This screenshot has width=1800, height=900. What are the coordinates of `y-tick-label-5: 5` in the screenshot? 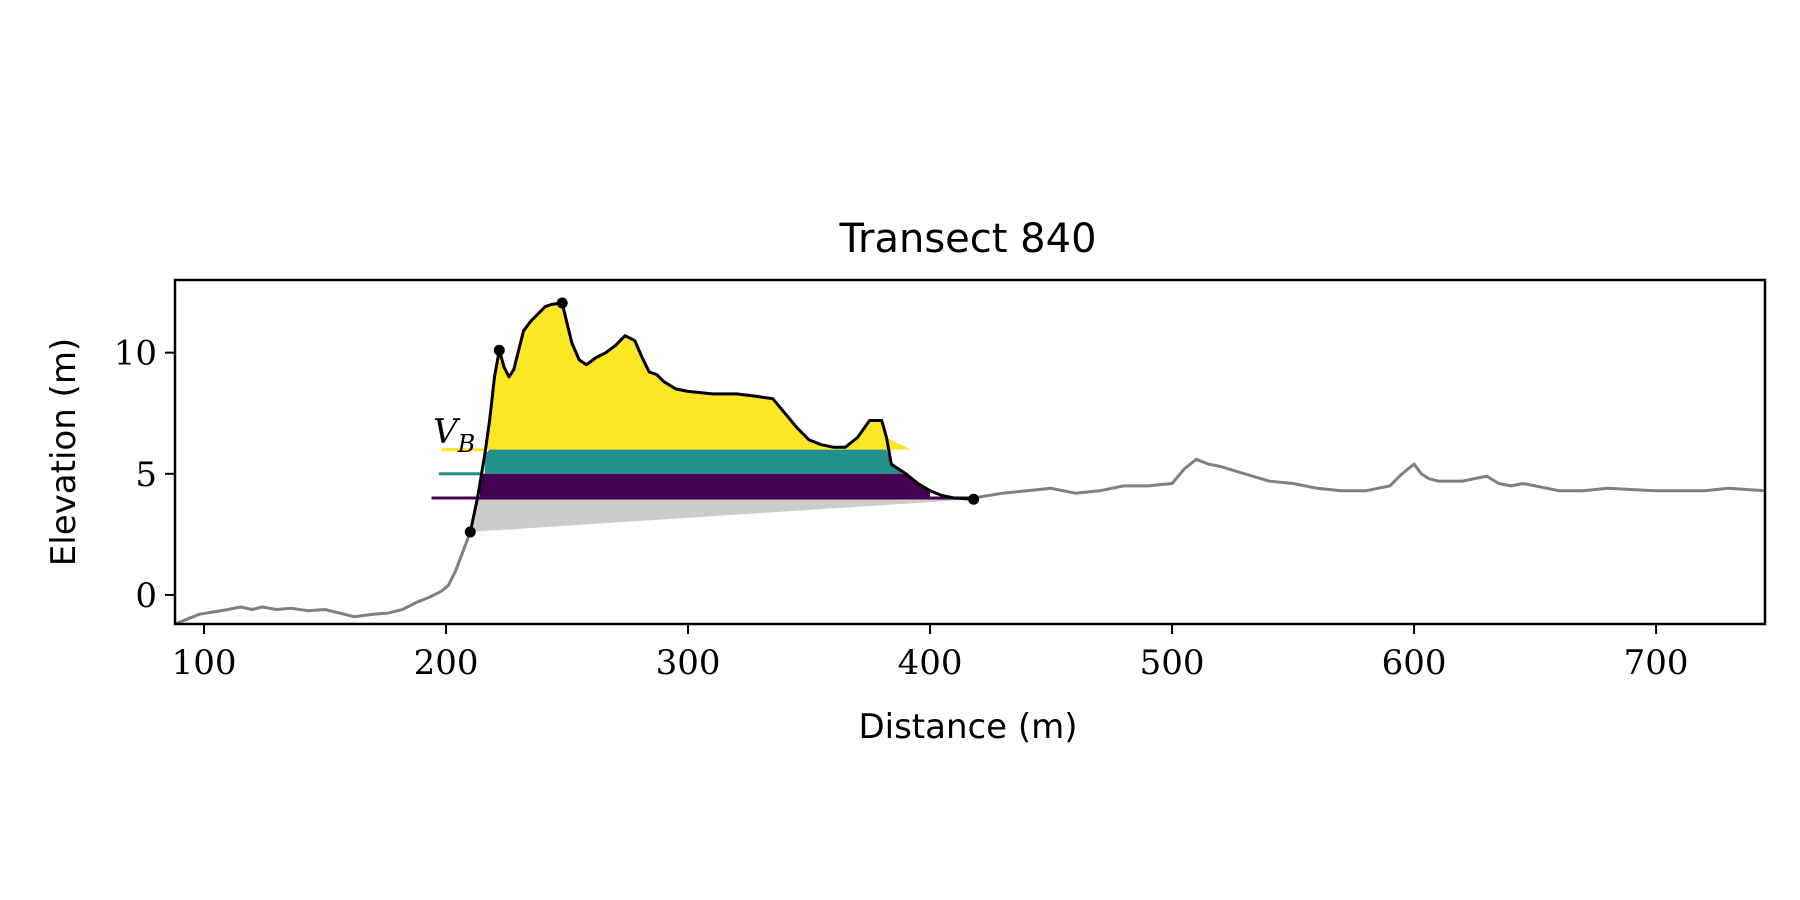 It's located at (146, 475).